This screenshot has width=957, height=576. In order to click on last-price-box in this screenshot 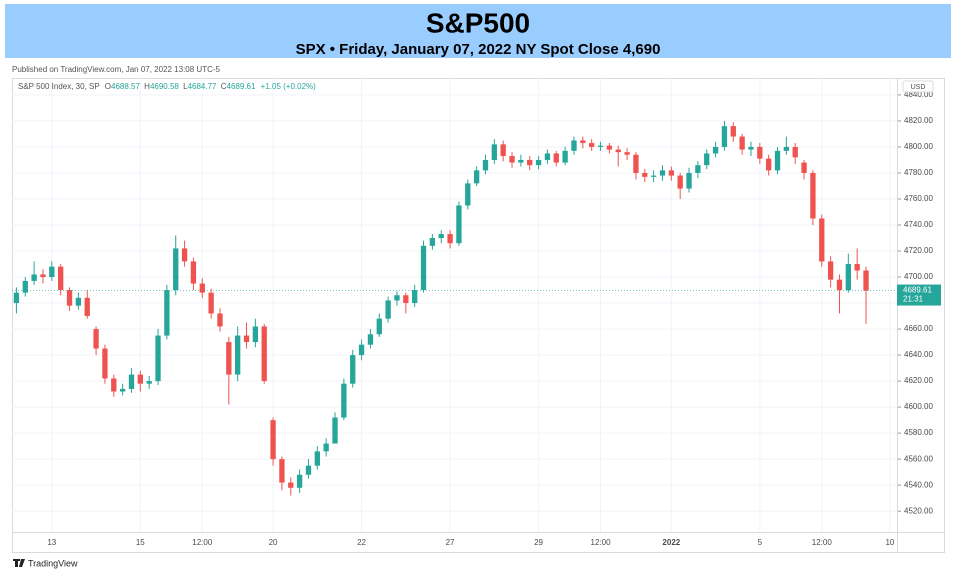, I will do `click(919, 295)`.